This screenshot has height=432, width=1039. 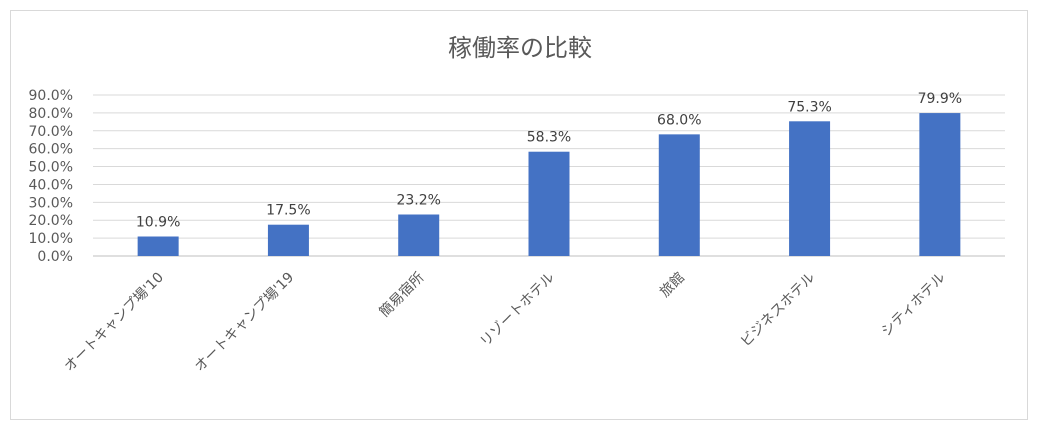 I want to click on y-tick-label: 10.0%, so click(x=51, y=239).